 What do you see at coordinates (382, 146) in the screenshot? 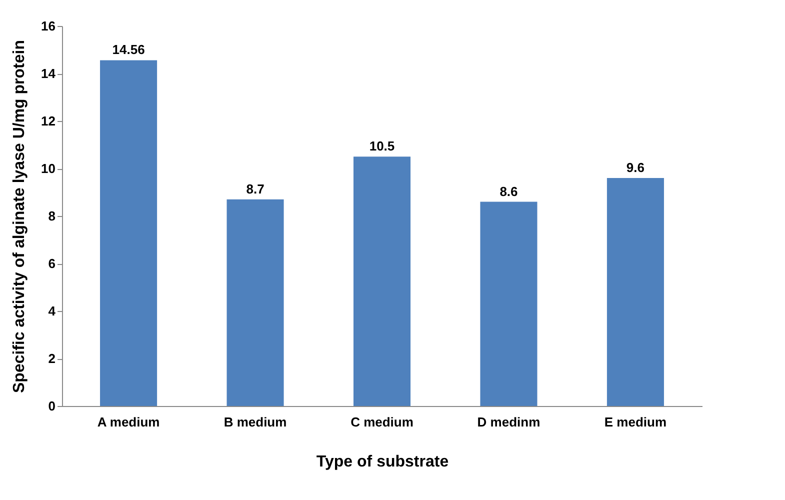
I see `data-label: 10.5` at bounding box center [382, 146].